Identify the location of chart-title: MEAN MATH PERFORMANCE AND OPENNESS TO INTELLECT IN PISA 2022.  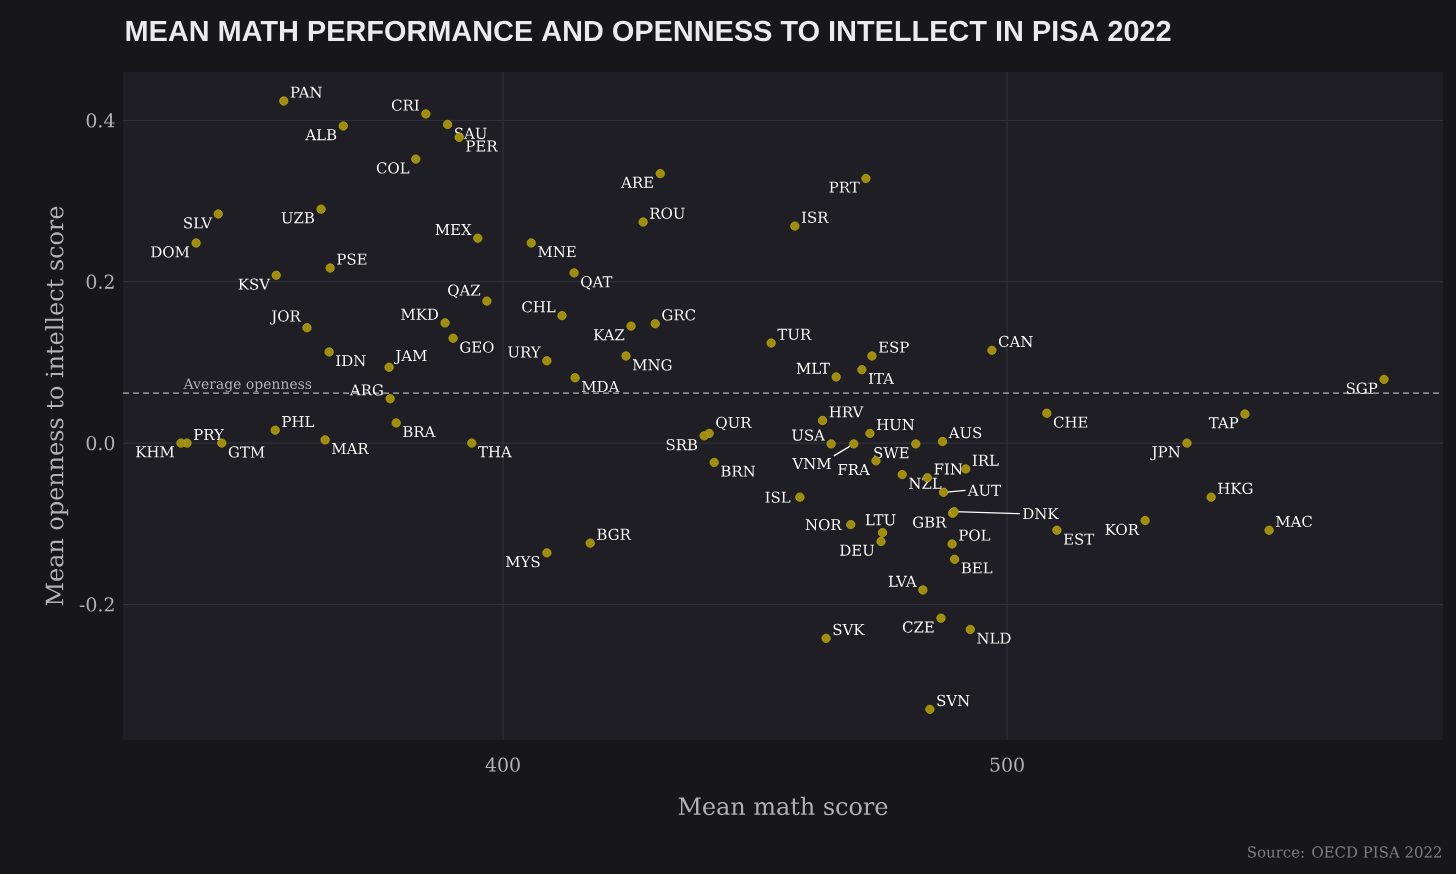
(648, 31).